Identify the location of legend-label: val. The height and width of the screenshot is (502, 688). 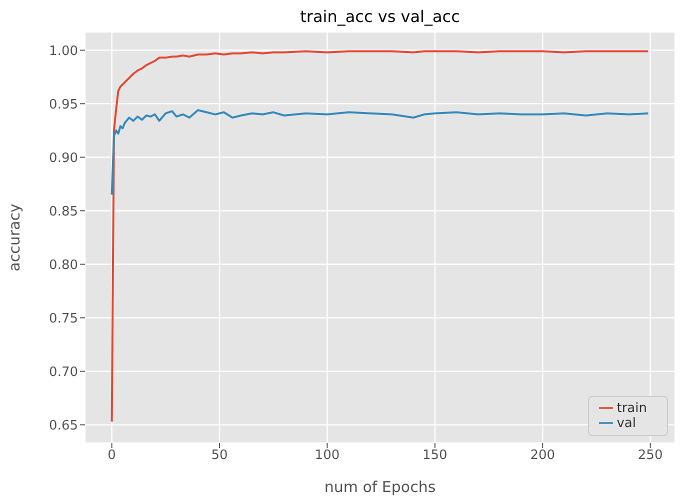
(626, 423).